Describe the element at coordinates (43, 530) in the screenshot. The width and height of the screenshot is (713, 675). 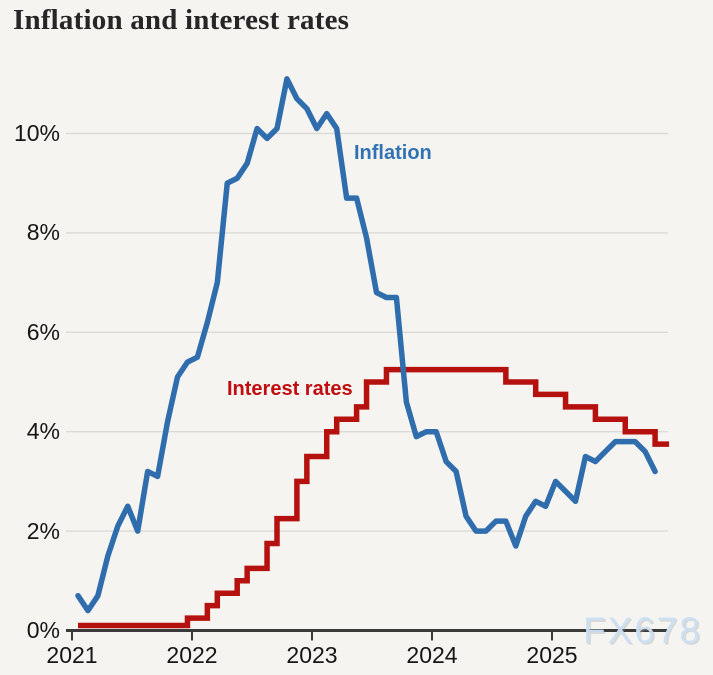
I see `y-axis-tick-label: 2%` at that location.